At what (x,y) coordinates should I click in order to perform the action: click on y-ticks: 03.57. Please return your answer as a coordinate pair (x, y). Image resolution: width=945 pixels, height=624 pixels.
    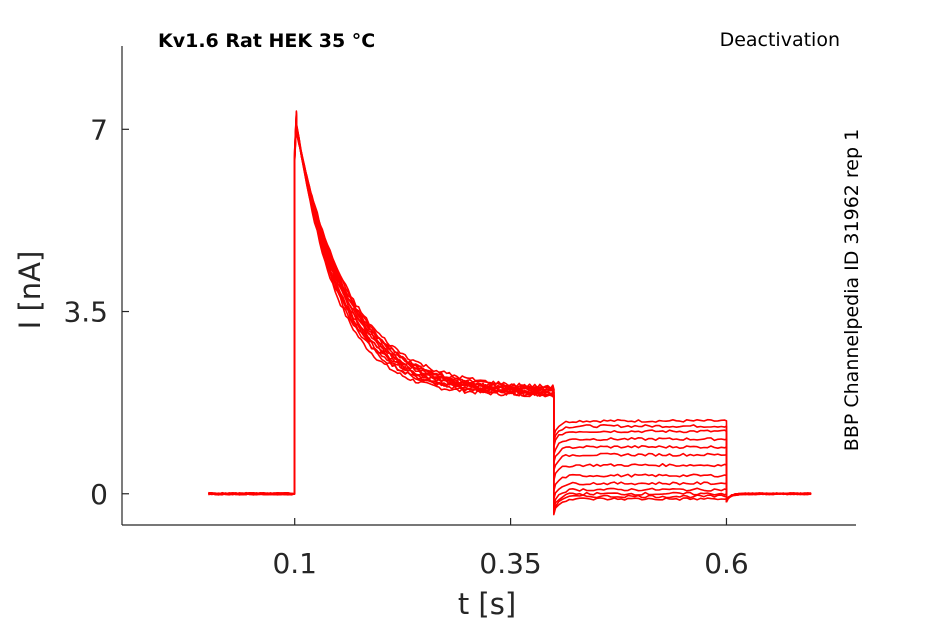
    Looking at the image, I should click on (96, 312).